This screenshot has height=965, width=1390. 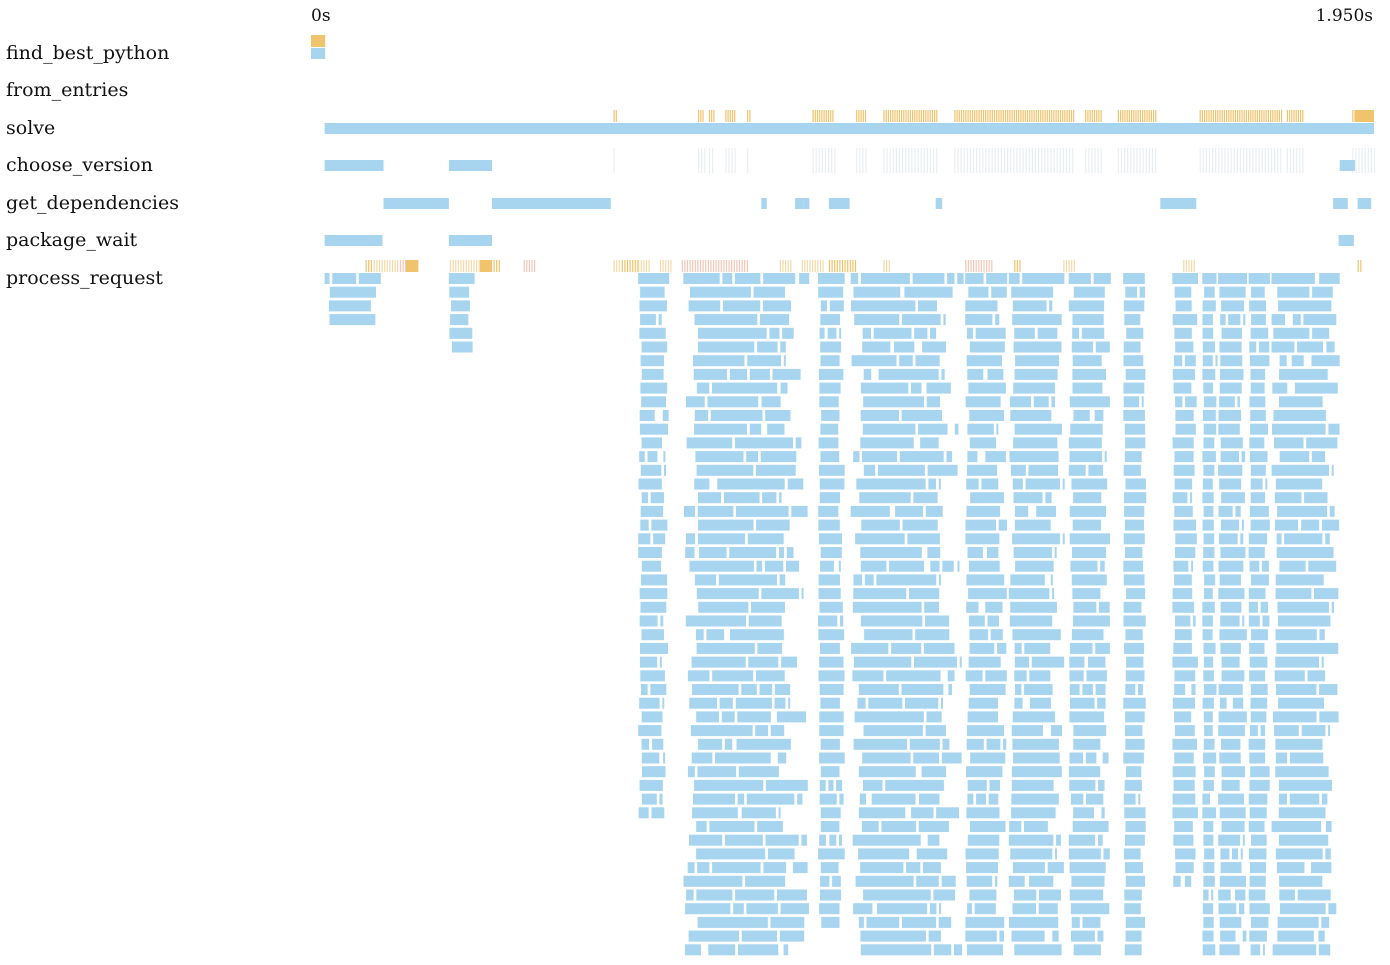 I want to click on choose-version-bar, so click(x=1347, y=165).